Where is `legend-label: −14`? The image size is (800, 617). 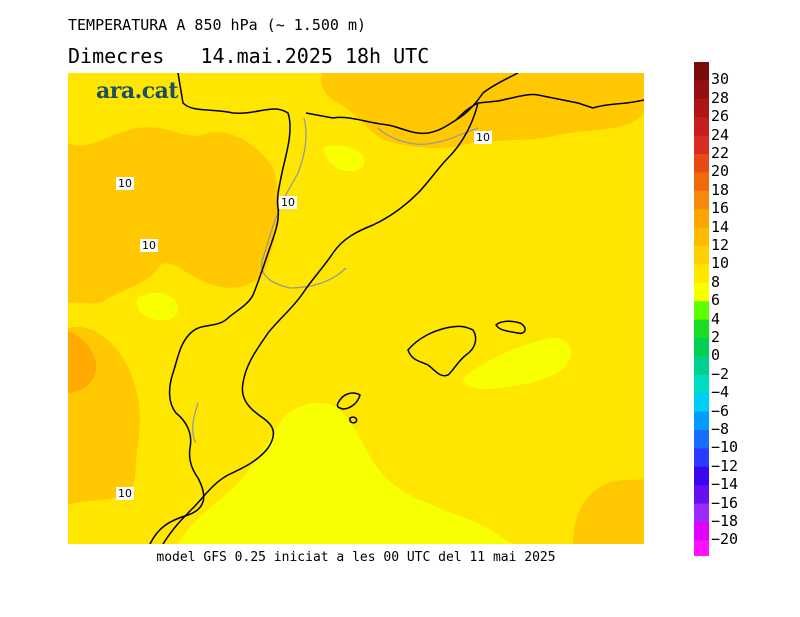 legend-label: −14 is located at coordinates (725, 484).